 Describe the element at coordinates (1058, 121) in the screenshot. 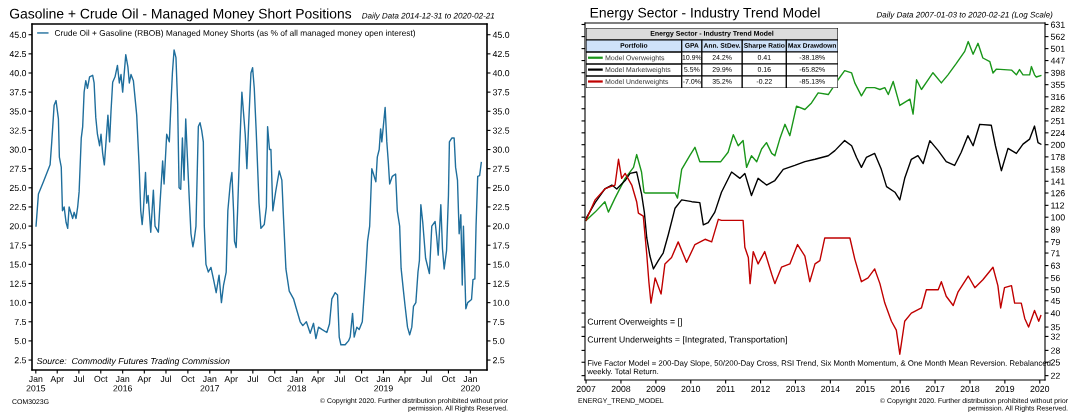

I see `y-tick-label: 251` at that location.